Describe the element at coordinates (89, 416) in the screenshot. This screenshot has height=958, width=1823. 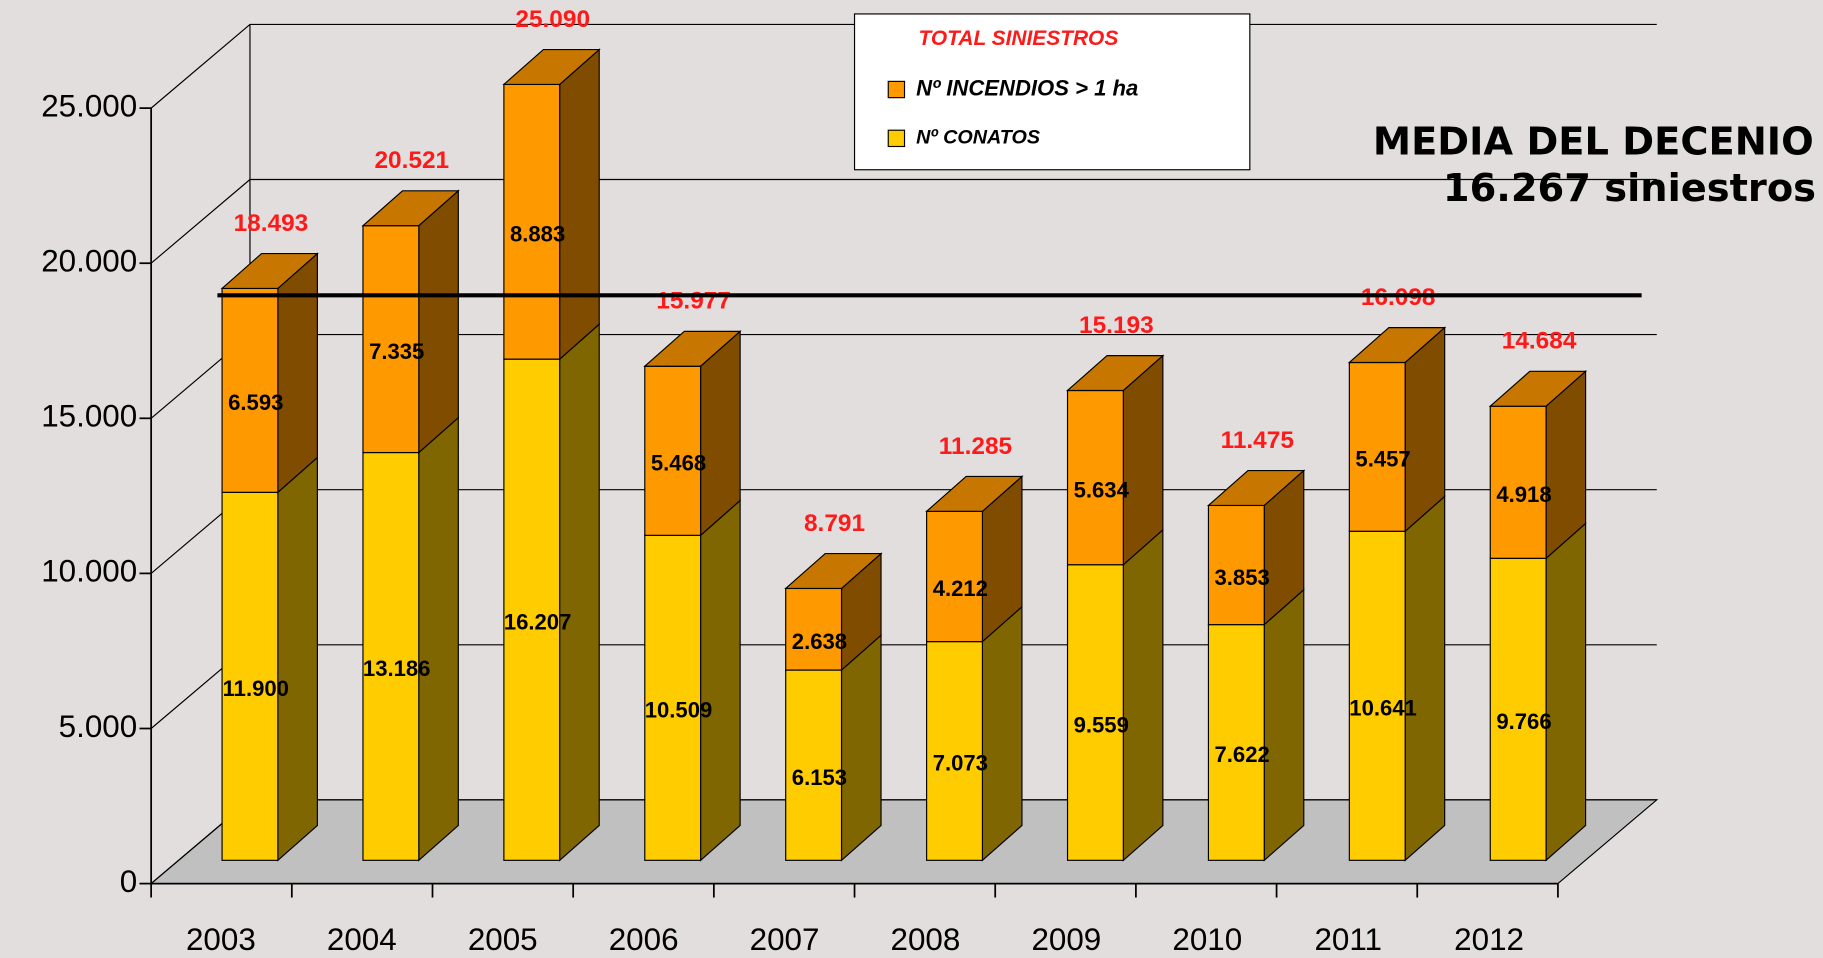
I see `y-tick-label: 15.000` at that location.